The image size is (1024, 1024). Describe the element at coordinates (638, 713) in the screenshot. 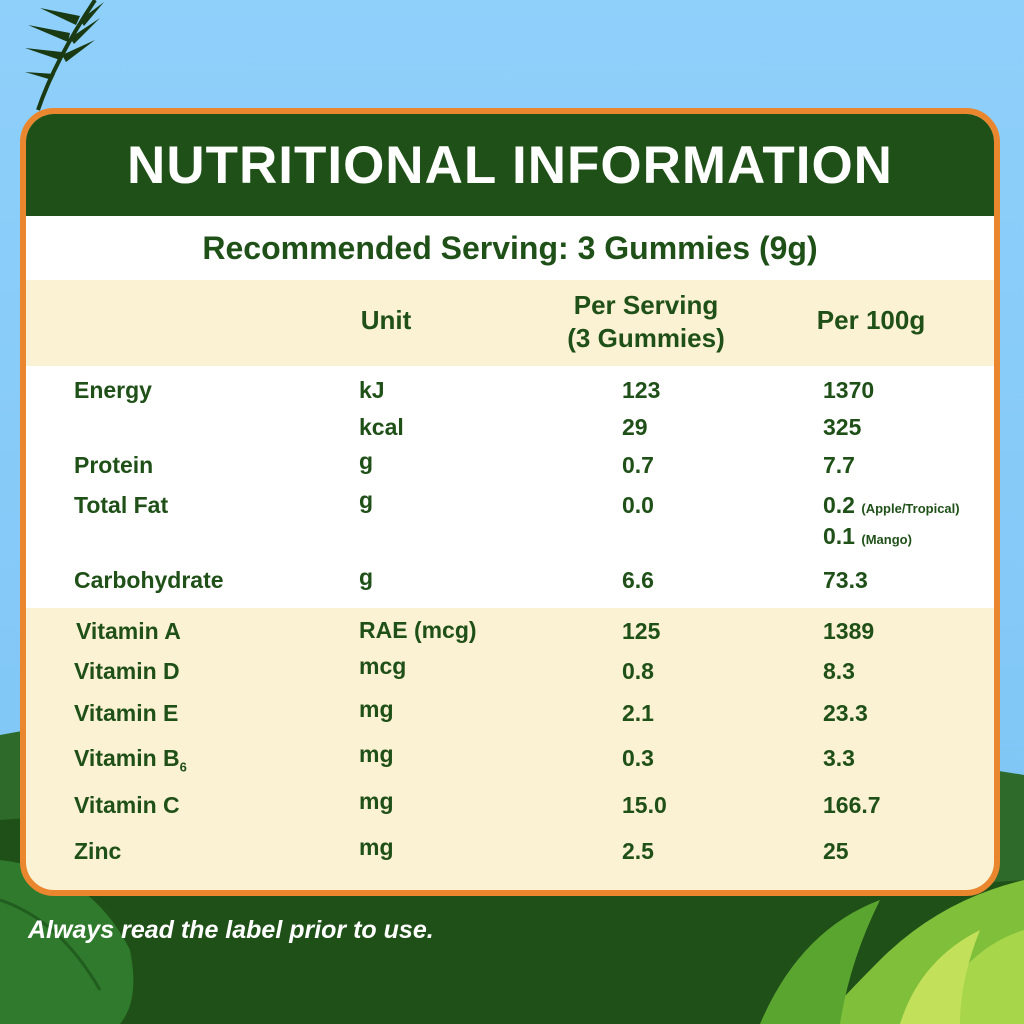

I see `row-vitamin-e-per-serving: 2.1` at that location.